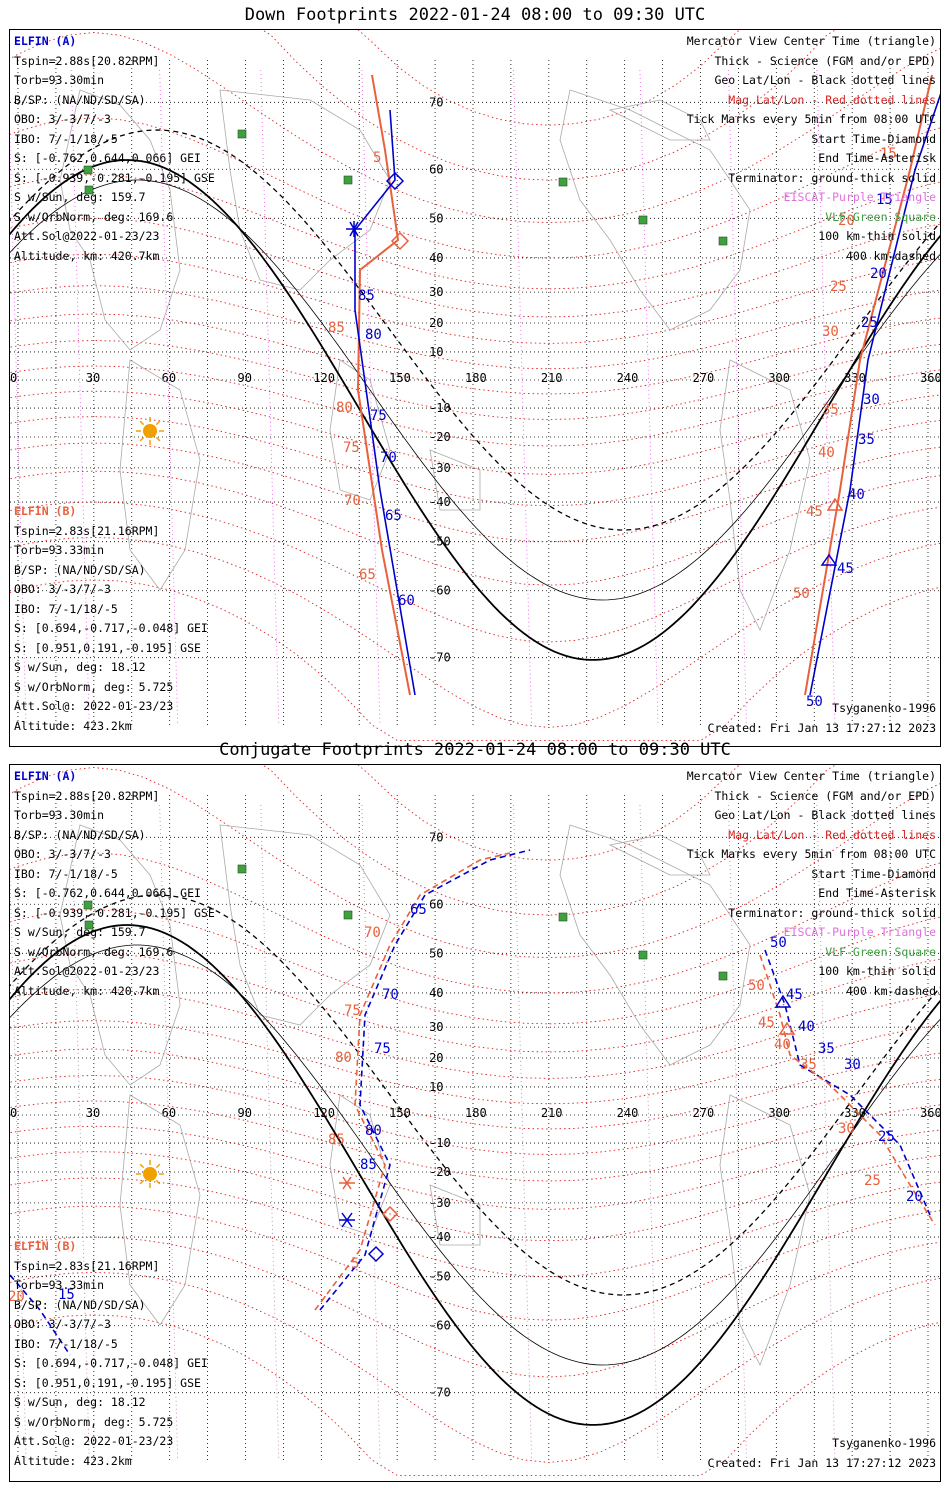  What do you see at coordinates (628, 378) in the screenshot?
I see `lon-tick-label: 240` at bounding box center [628, 378].